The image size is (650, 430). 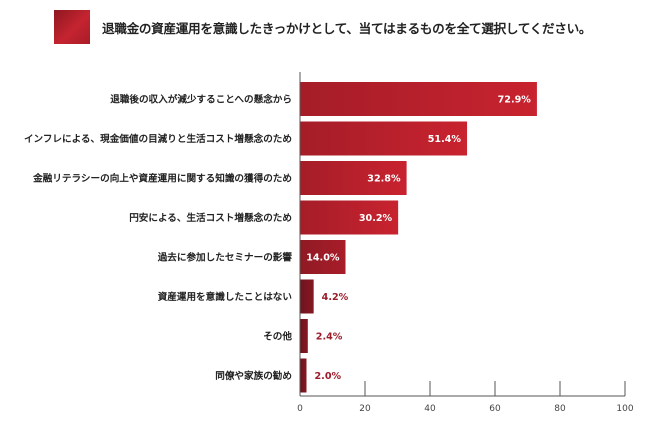 I want to click on category-label-4: 円安による、生活コスト増懸念のため, so click(x=210, y=218).